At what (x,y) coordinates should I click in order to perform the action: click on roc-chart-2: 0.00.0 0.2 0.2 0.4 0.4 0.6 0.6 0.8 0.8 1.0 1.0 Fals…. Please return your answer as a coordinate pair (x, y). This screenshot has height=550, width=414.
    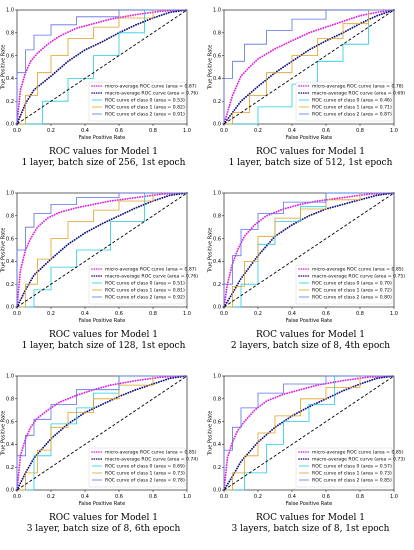
    Looking at the image, I should click on (307, 74).